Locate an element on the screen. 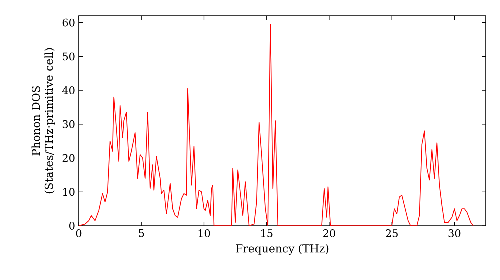 The image size is (500, 280). x-tick-label: 25 is located at coordinates (392, 234).